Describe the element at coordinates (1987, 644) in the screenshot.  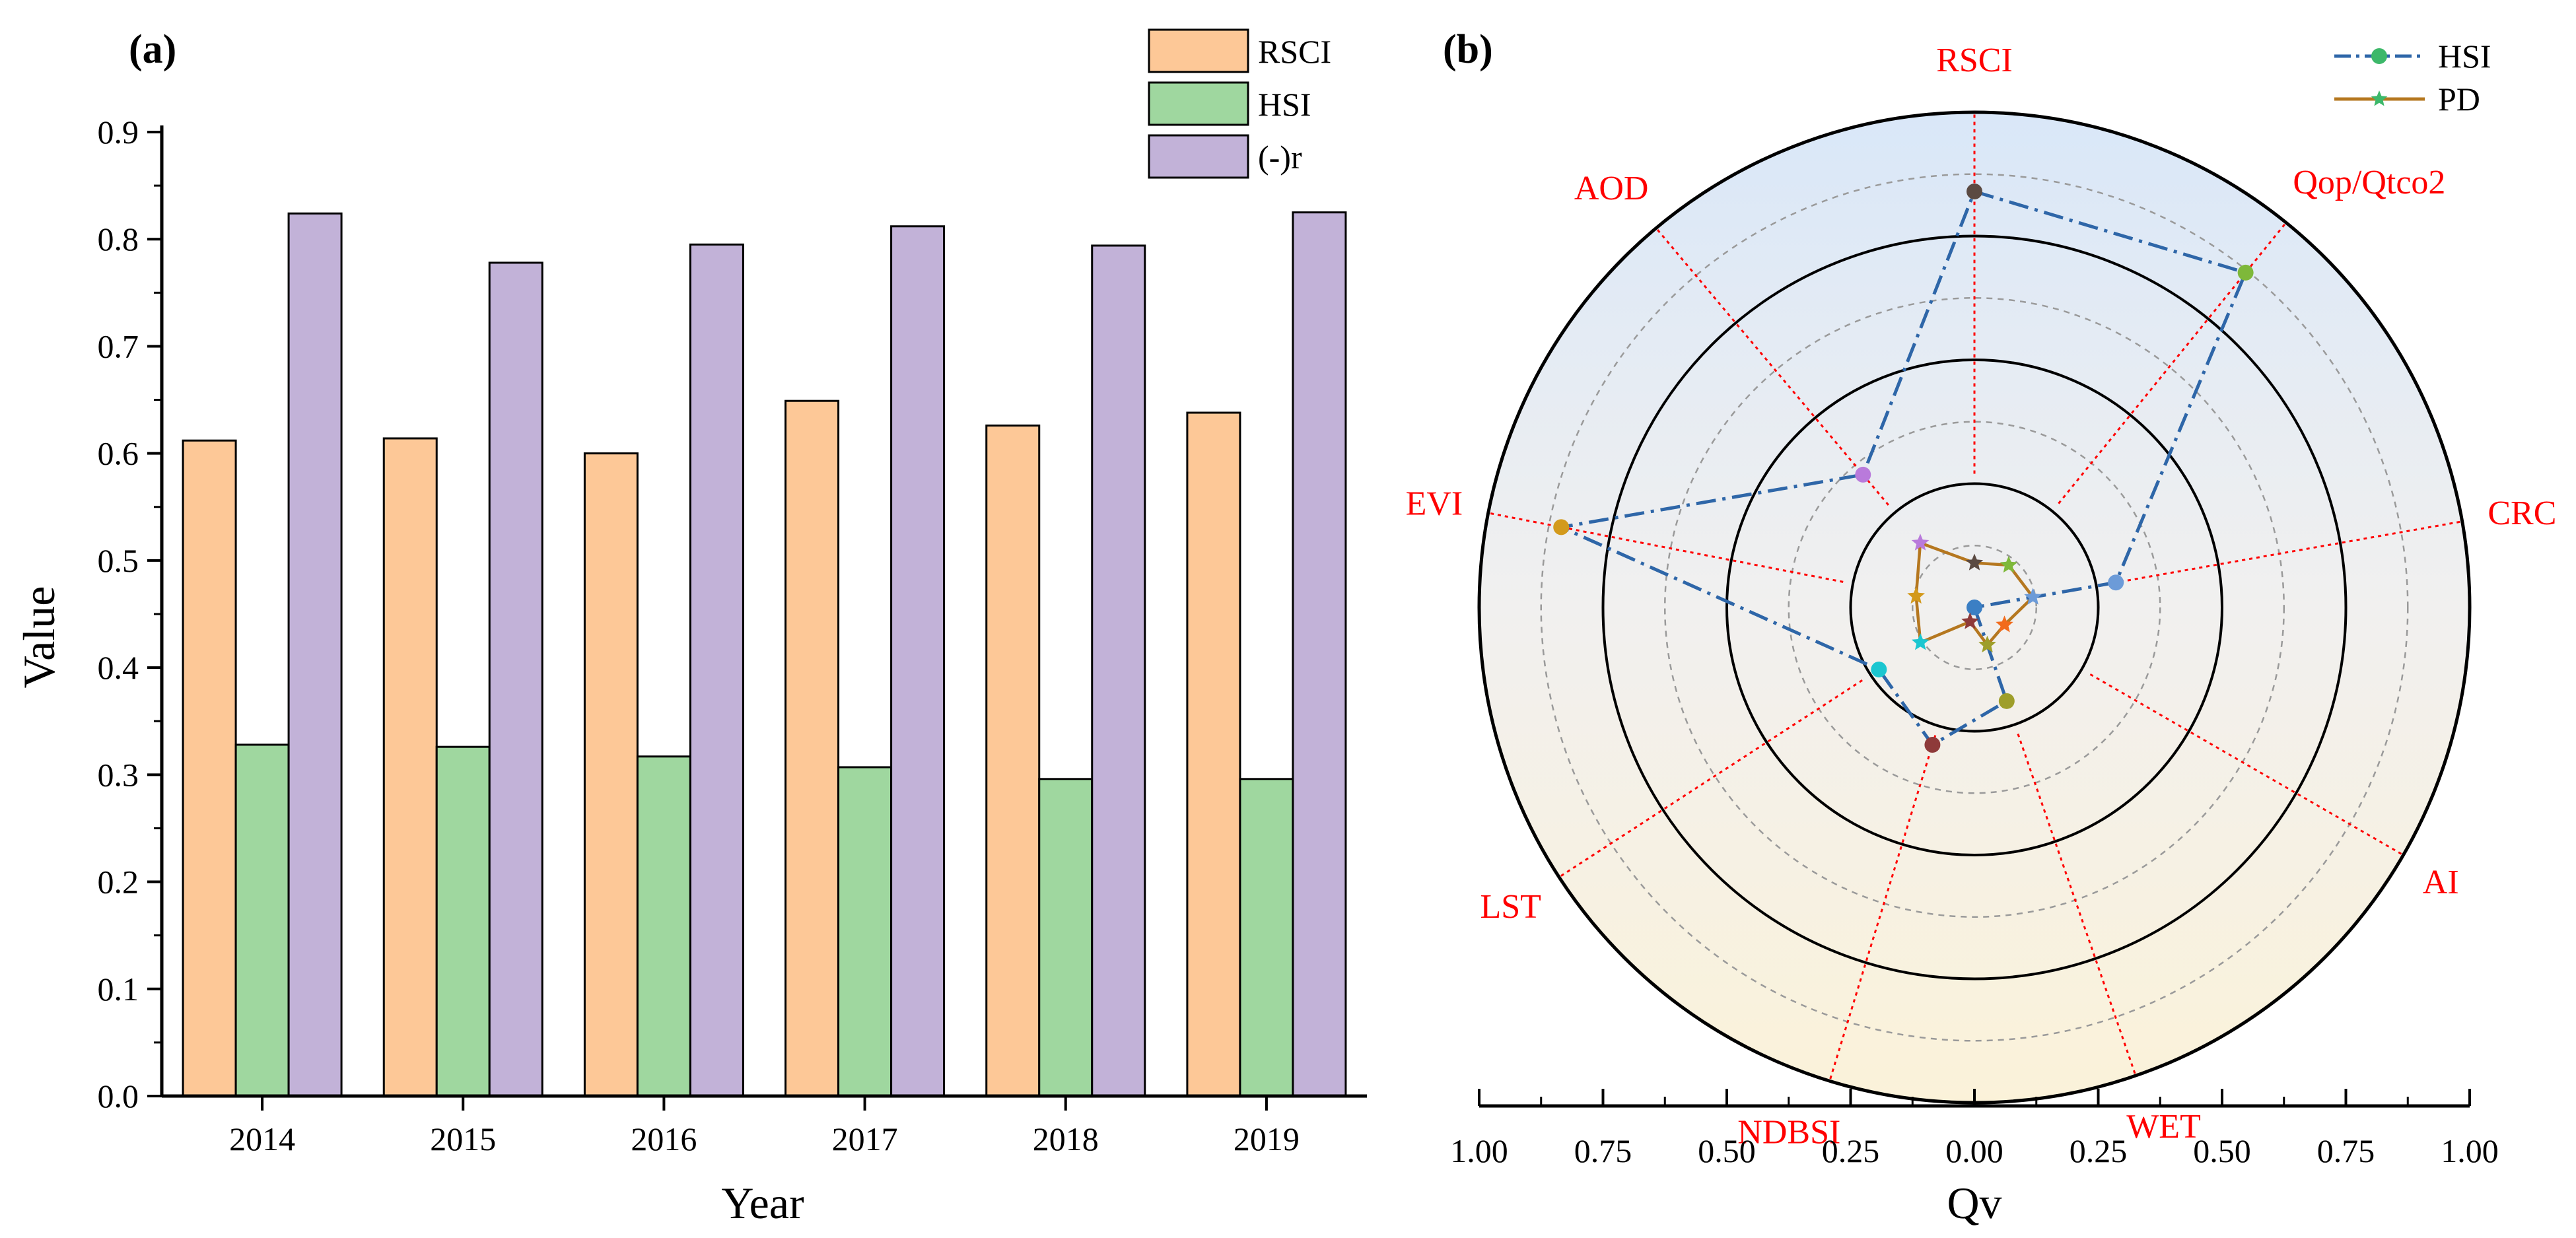
I see `point-pd-wet` at that location.